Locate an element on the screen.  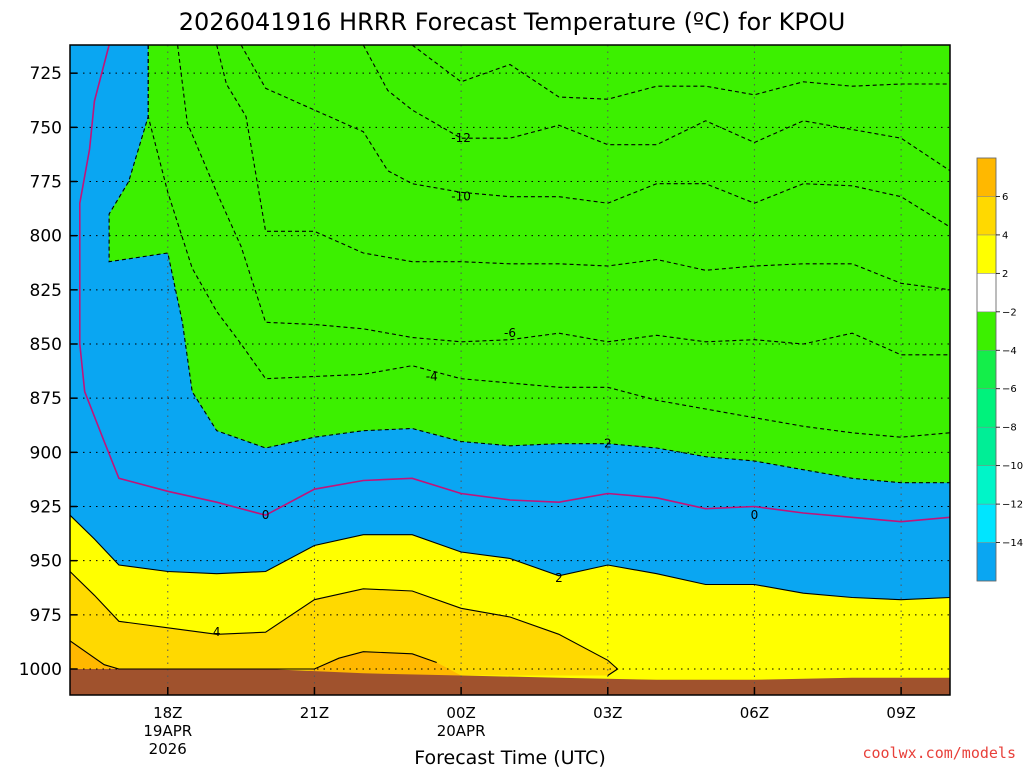
colorbar-swatch-minus6 is located at coordinates (986, 369).